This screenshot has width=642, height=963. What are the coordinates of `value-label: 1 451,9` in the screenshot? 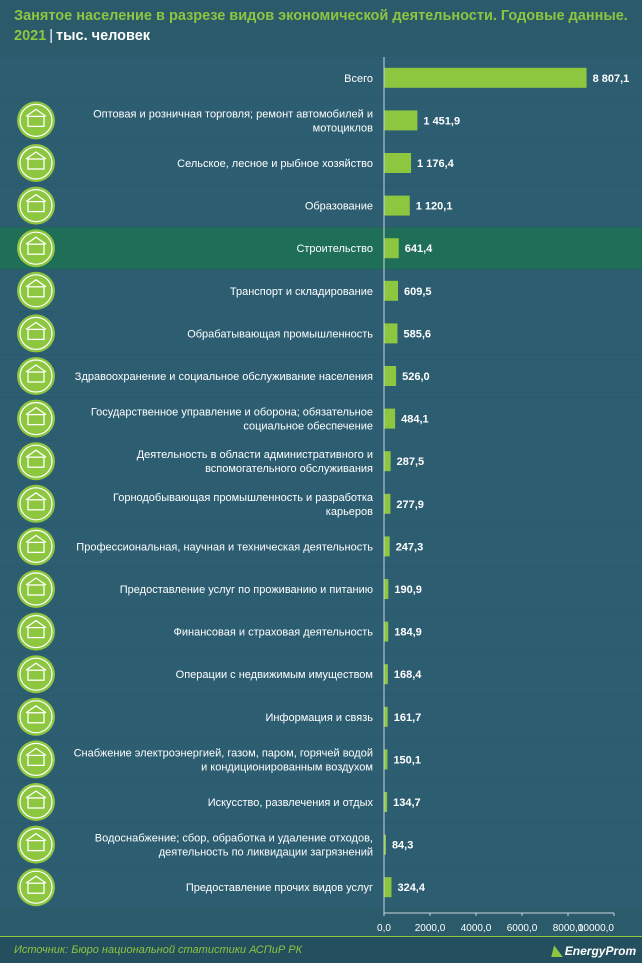 It's located at (441, 121).